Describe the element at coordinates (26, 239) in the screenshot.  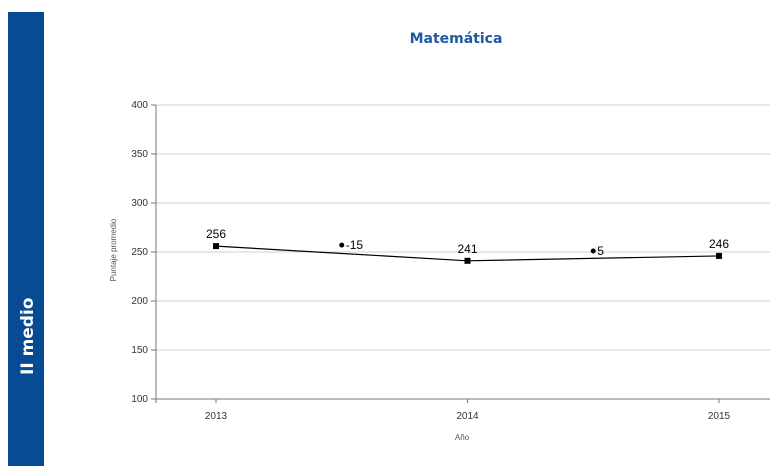
I see `side-band` at that location.